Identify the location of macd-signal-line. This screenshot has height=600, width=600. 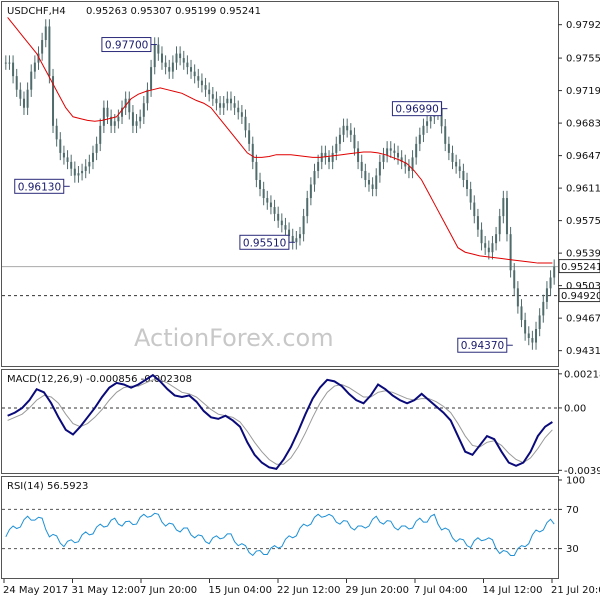
(280, 422).